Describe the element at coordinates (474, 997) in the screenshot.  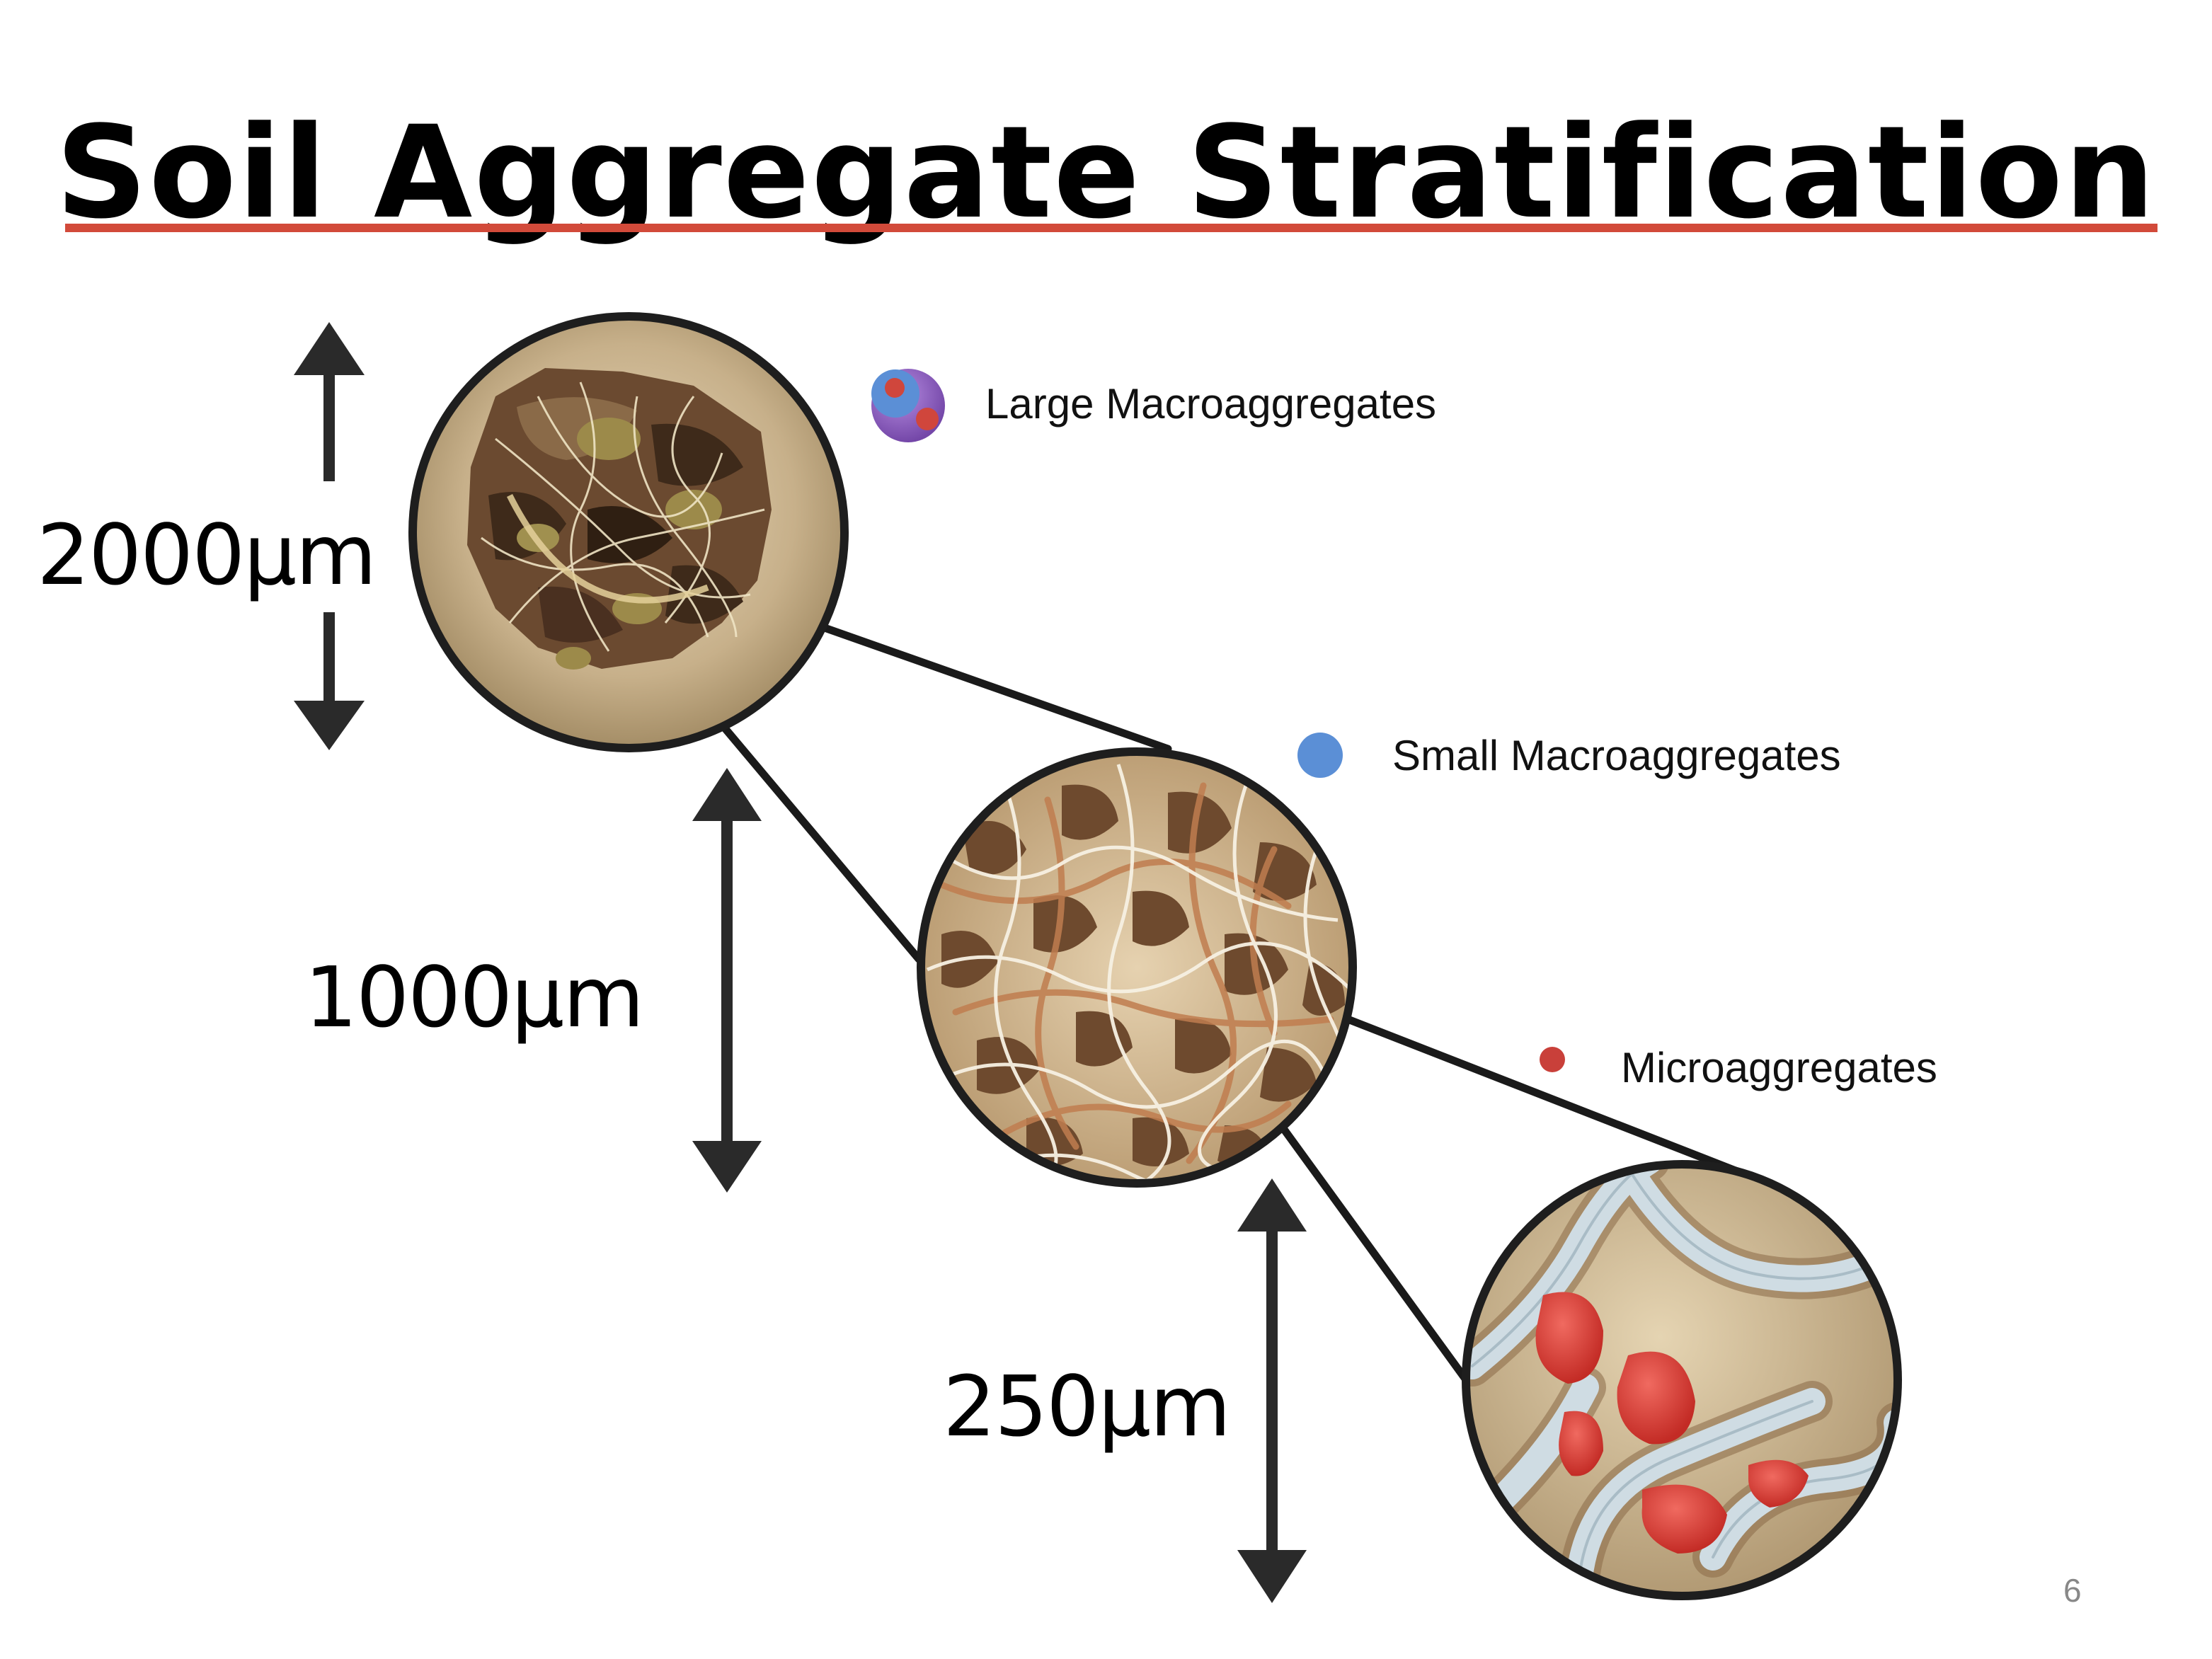
I see `scale-label-1000: 1000µm` at that location.